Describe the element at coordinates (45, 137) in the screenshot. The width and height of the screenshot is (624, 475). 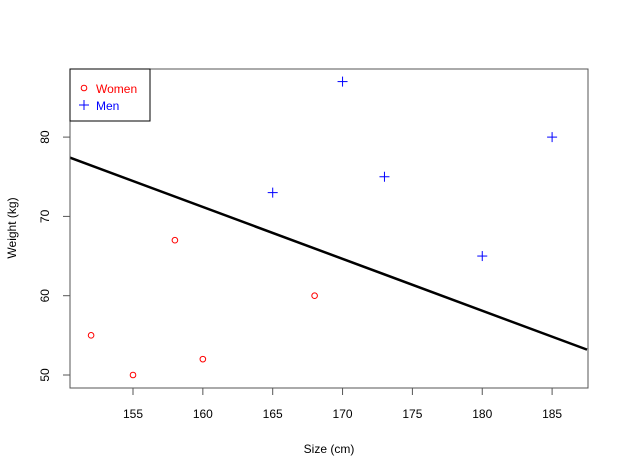
I see `y-tick-label: 80` at that location.